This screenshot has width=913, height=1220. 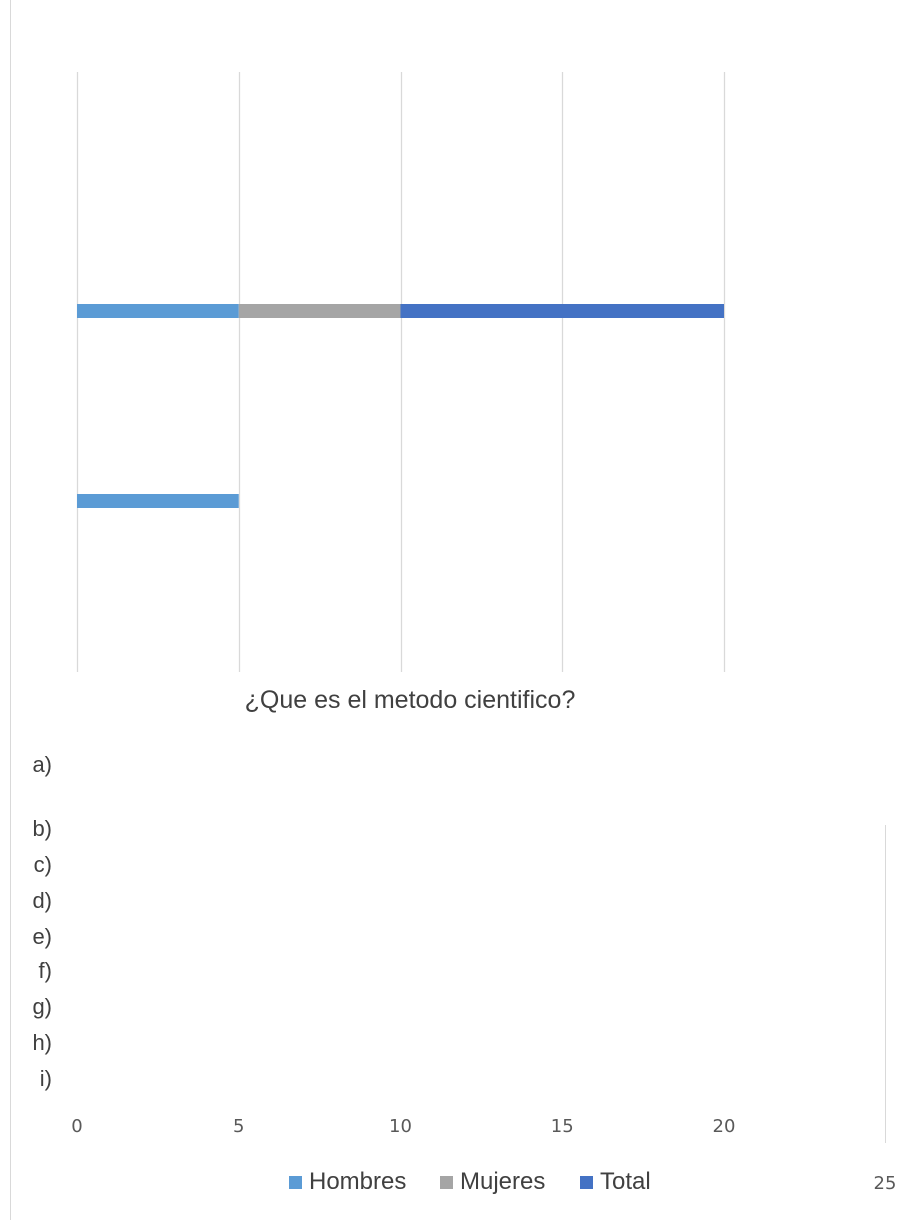 What do you see at coordinates (400, 406) in the screenshot?
I see `bars` at bounding box center [400, 406].